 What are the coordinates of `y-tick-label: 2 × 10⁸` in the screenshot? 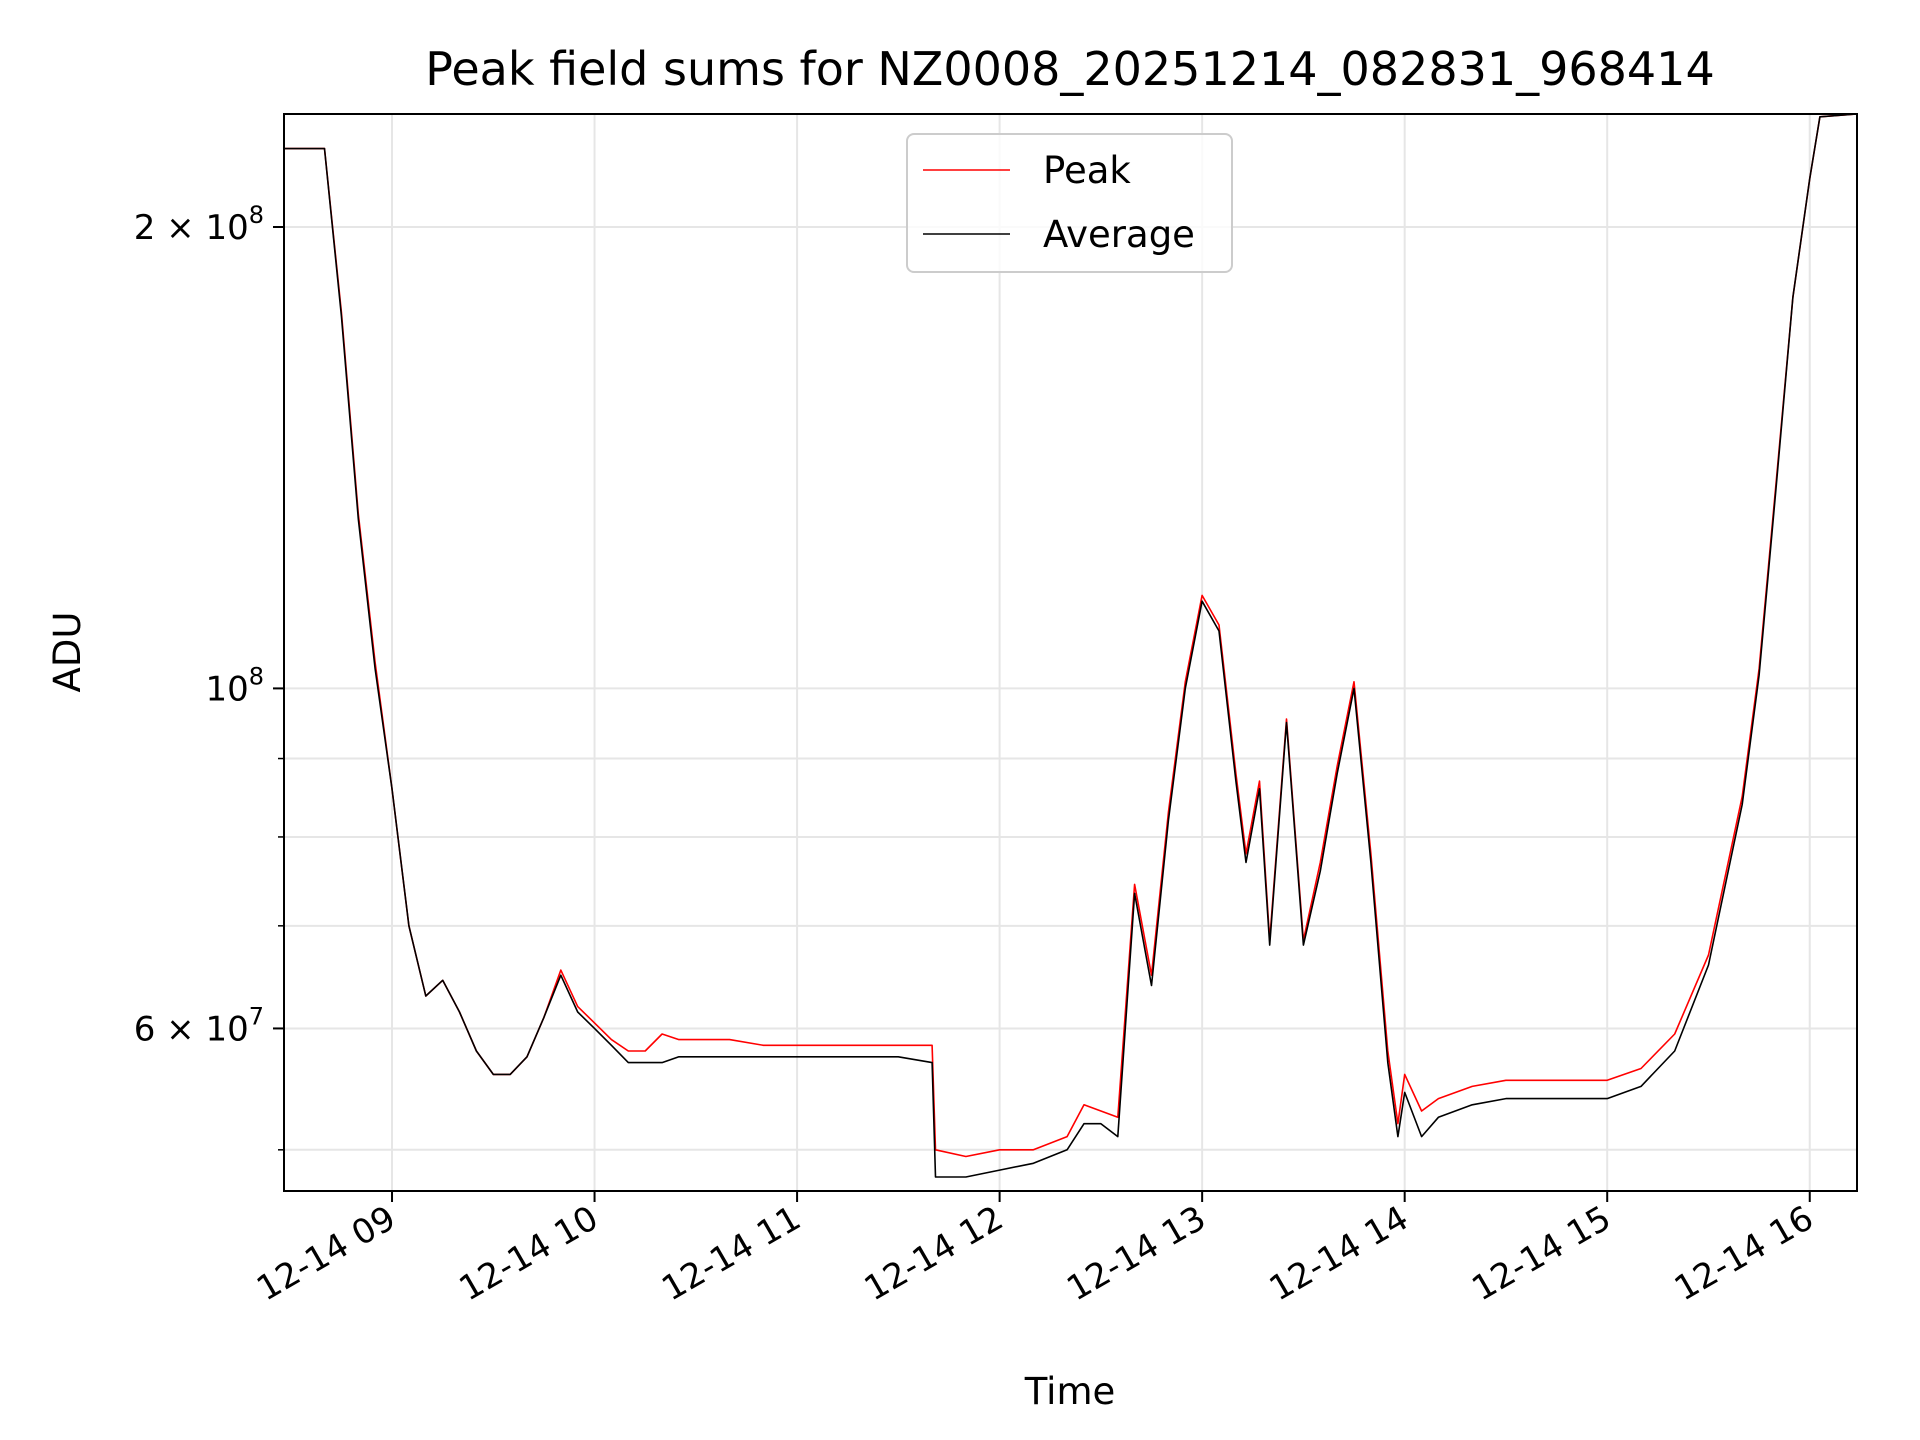 It's located at (199, 224).